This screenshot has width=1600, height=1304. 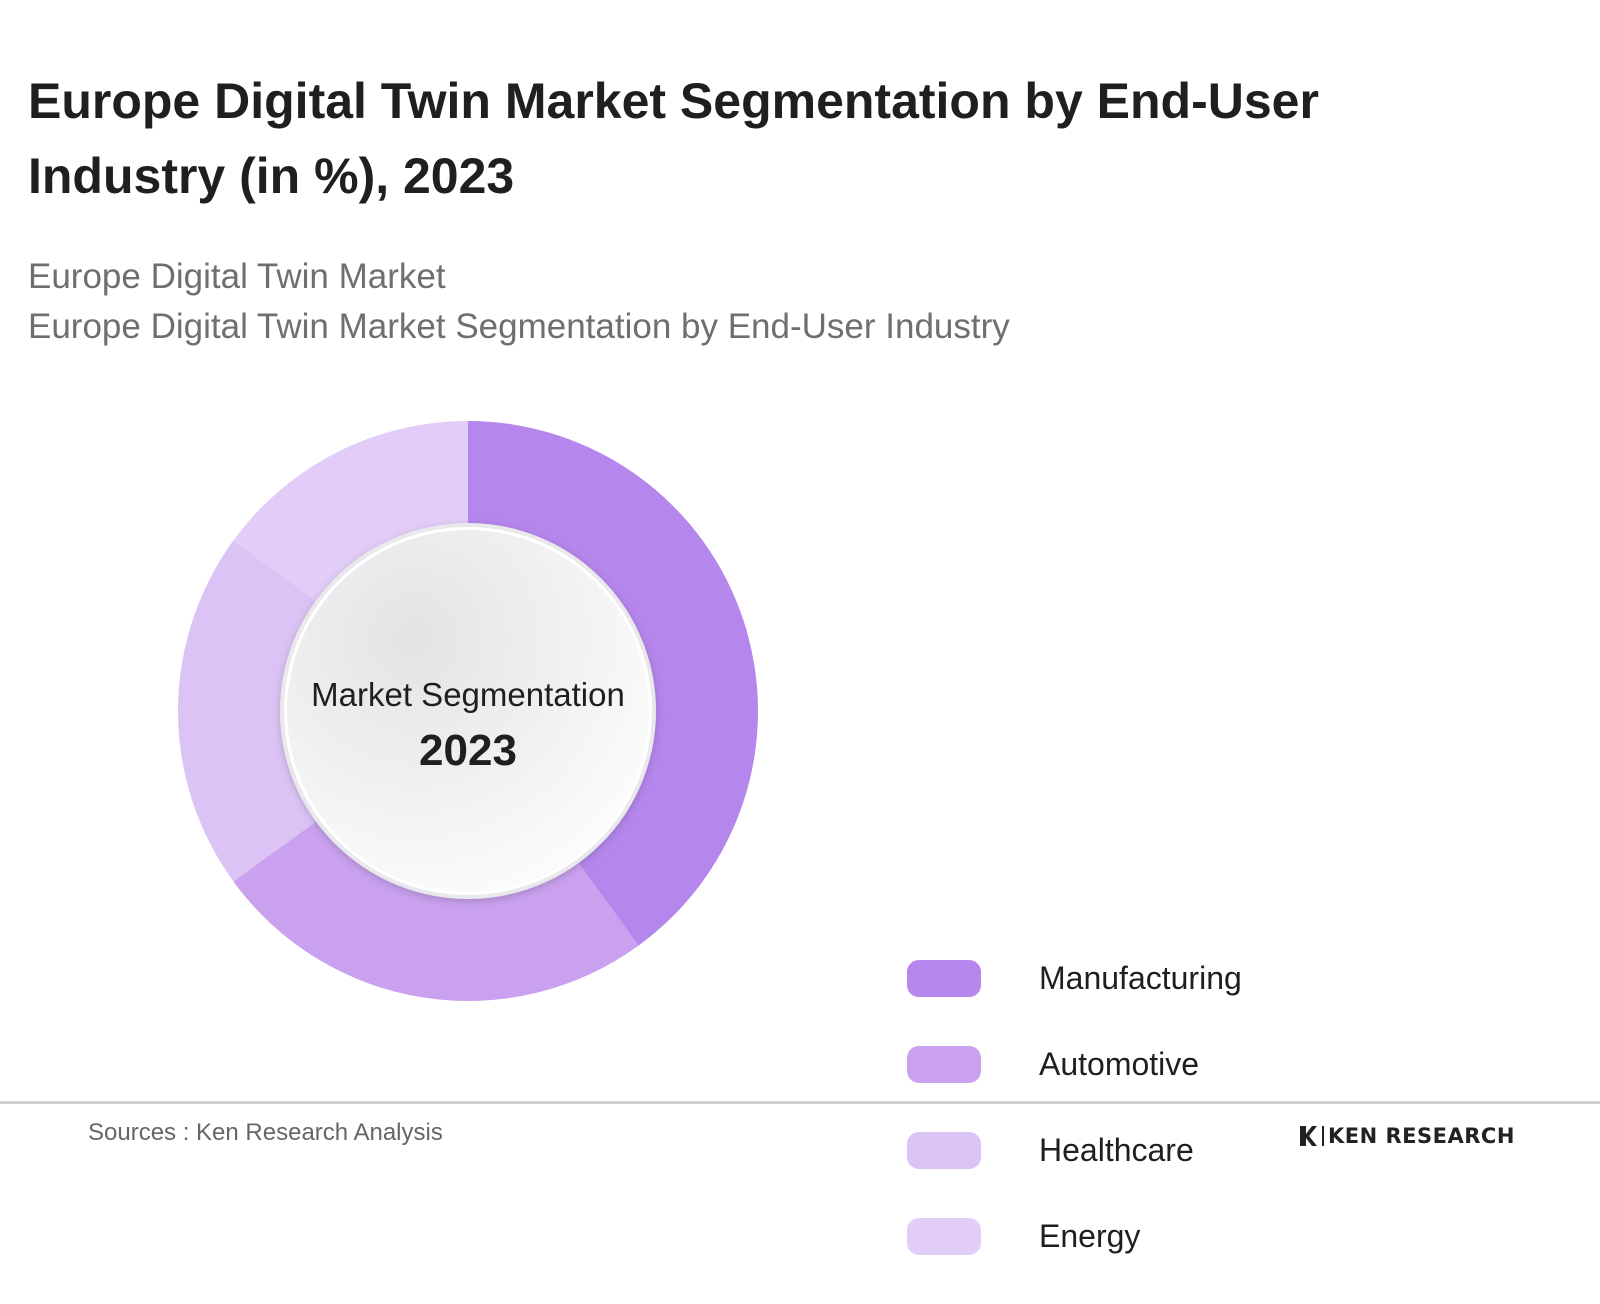 I want to click on donut-slice-energy, so click(x=350, y=511).